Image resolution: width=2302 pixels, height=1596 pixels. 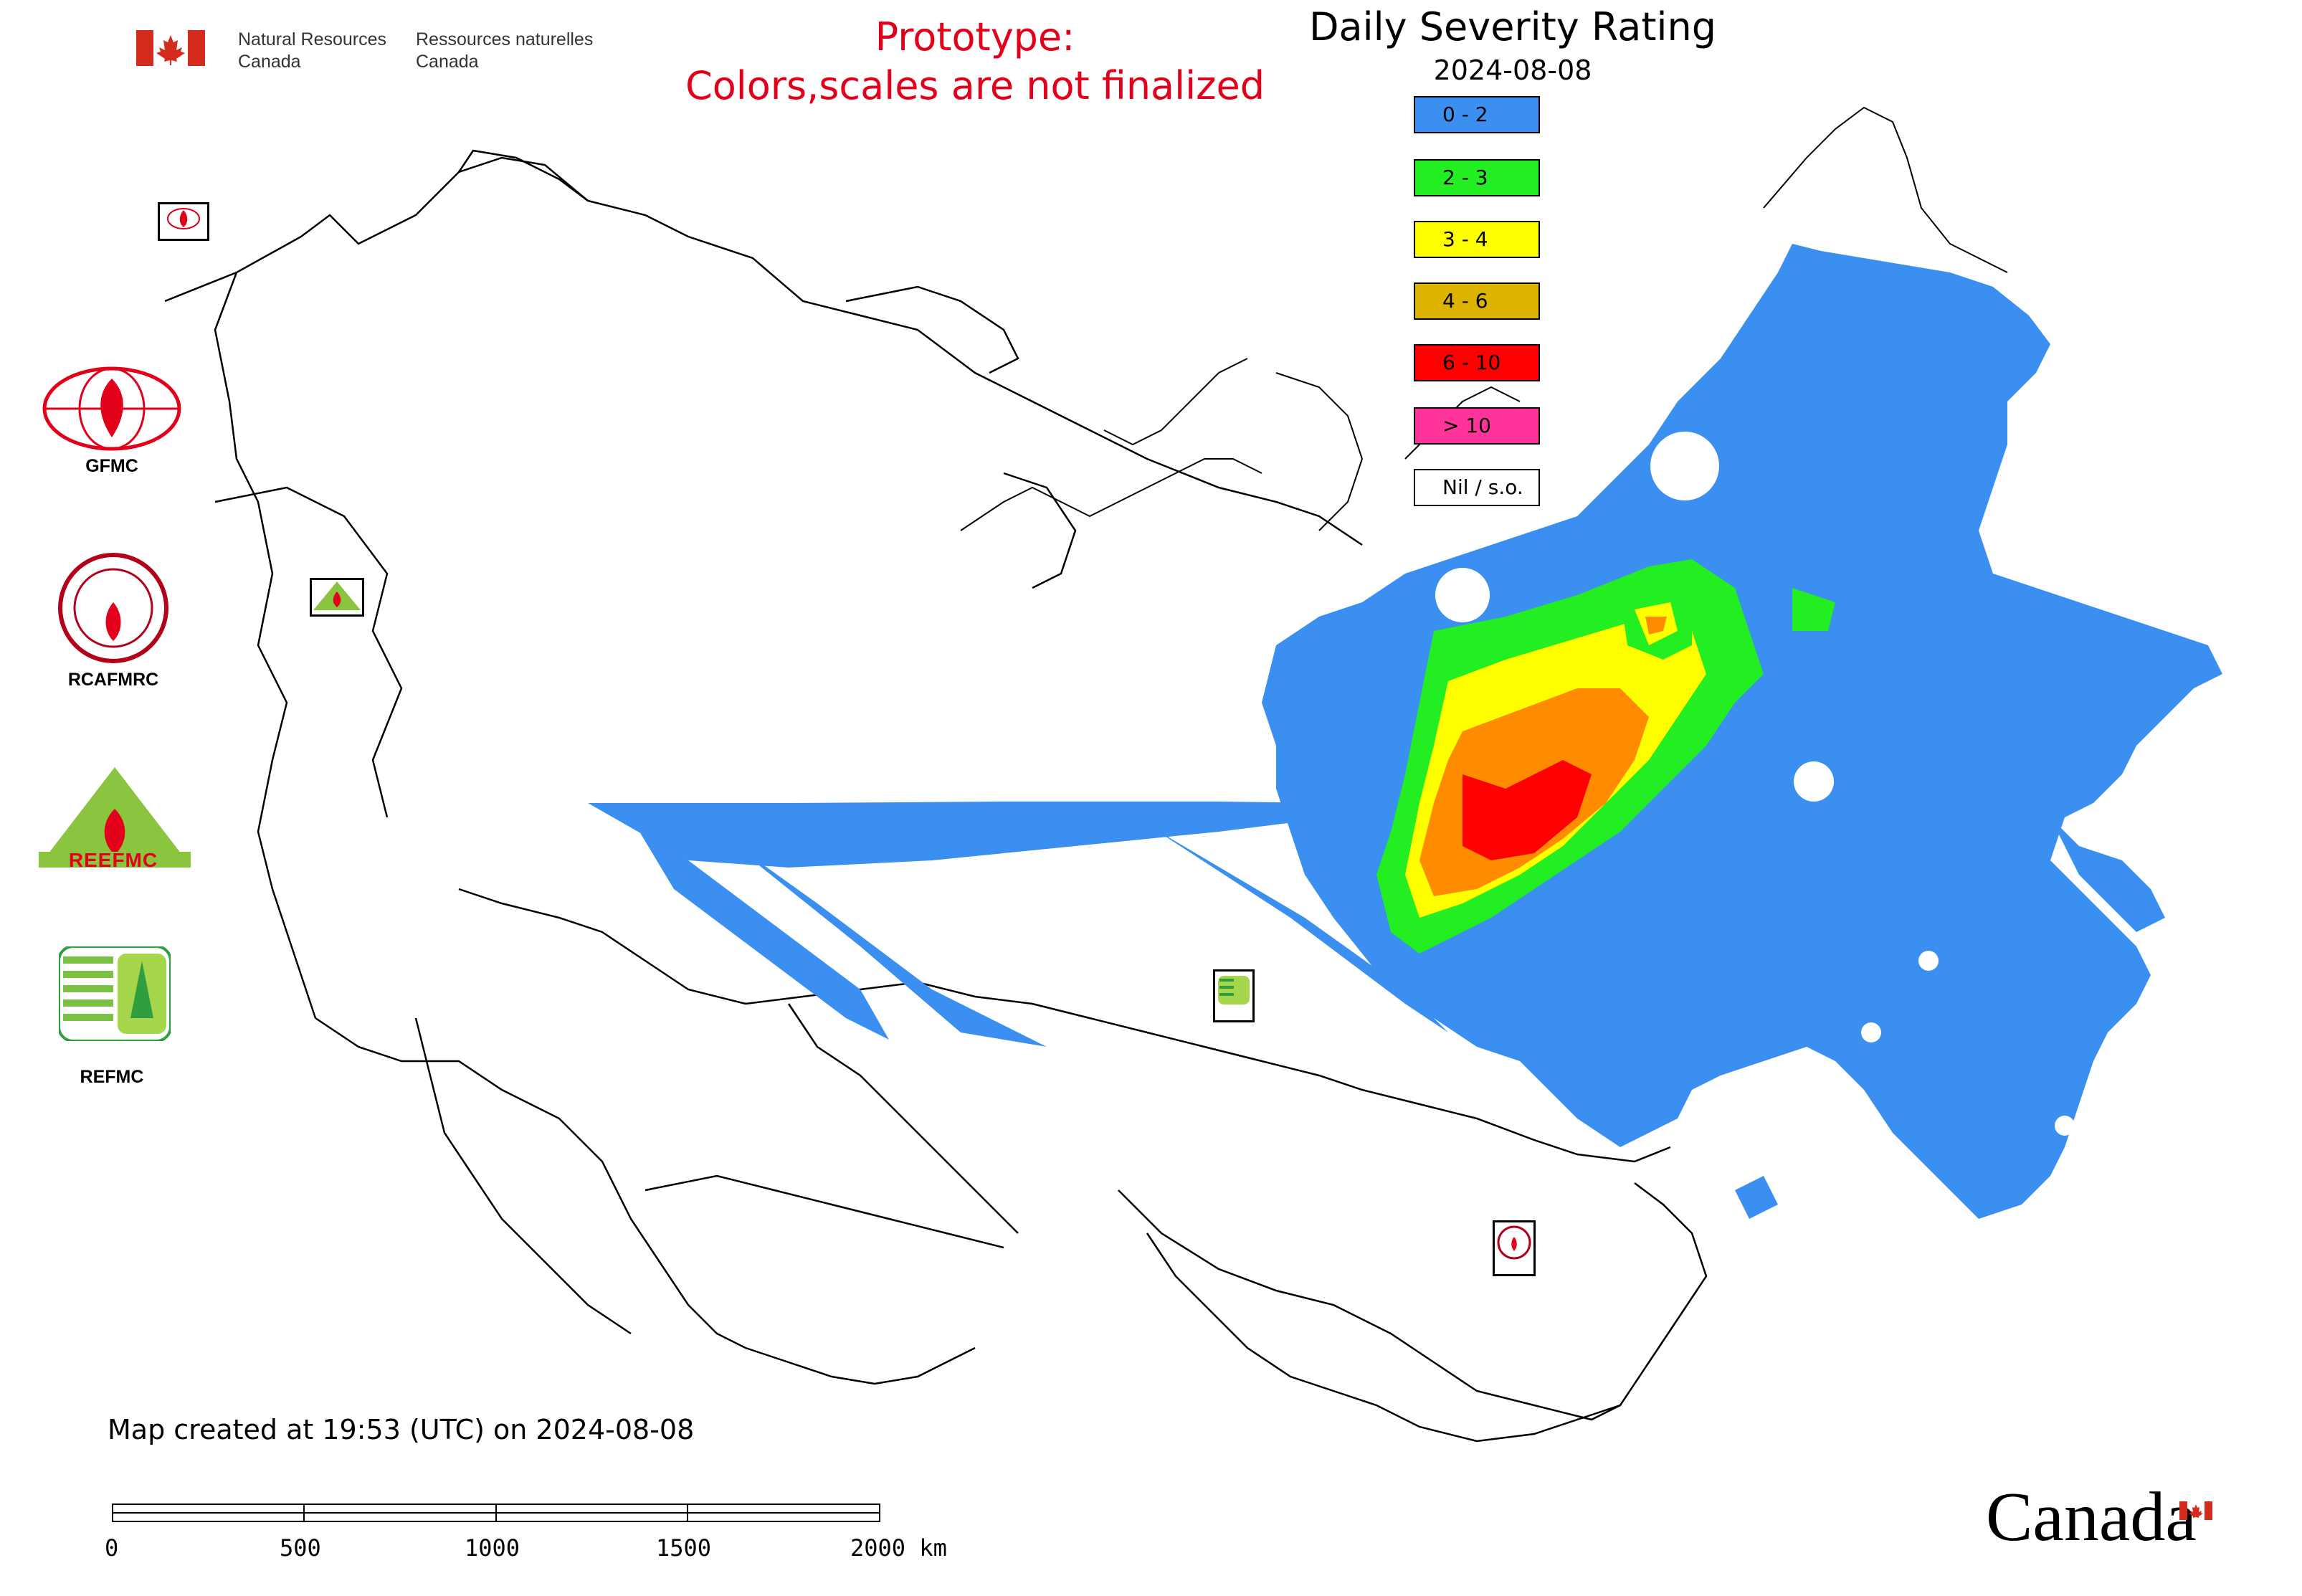 What do you see at coordinates (1477, 114) in the screenshot?
I see `legend-item-0-2: 0 - 2` at bounding box center [1477, 114].